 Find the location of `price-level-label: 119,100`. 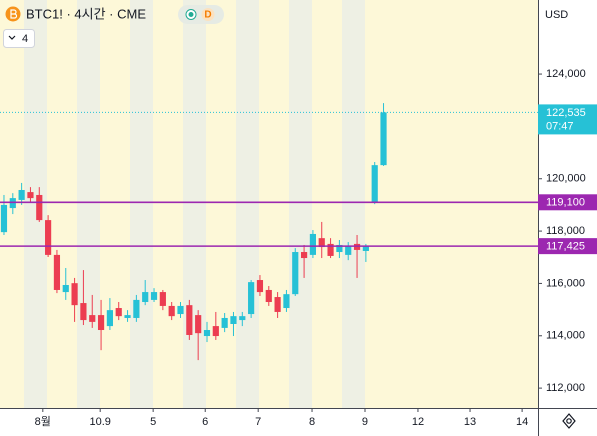

price-level-label: 119,100 is located at coordinates (565, 203).